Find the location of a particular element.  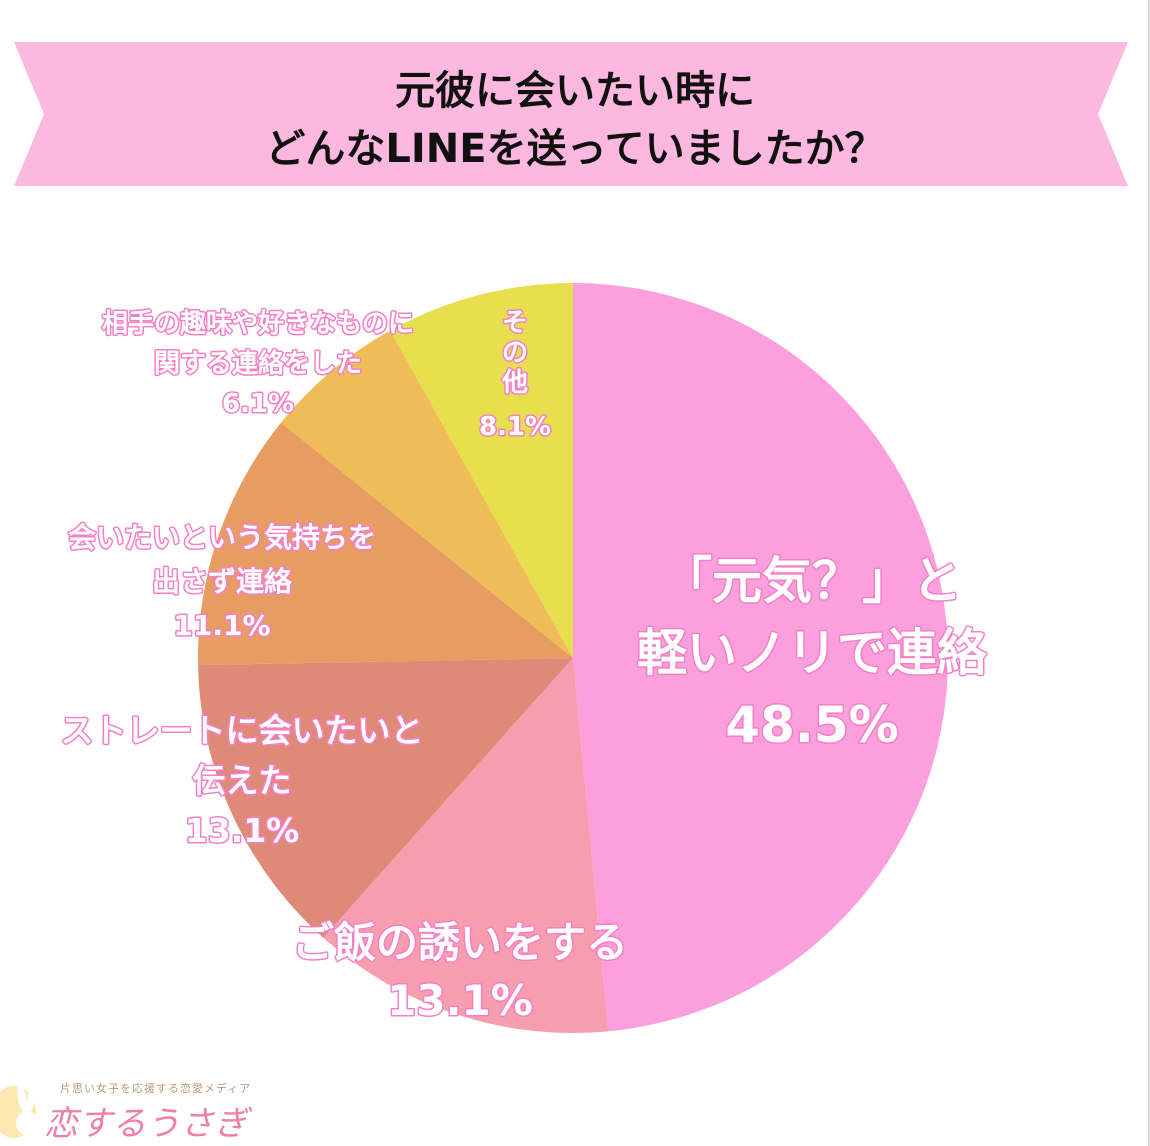

slice-value-dasazu: 11.1% is located at coordinates (221, 625).